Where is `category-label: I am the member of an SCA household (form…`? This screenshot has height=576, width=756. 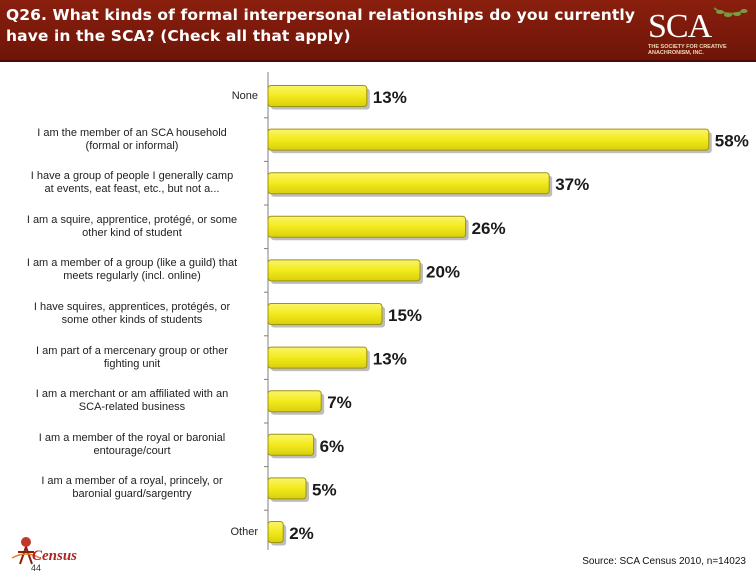
category-label: I am the member of an SCA household (form… is located at coordinates (132, 140).